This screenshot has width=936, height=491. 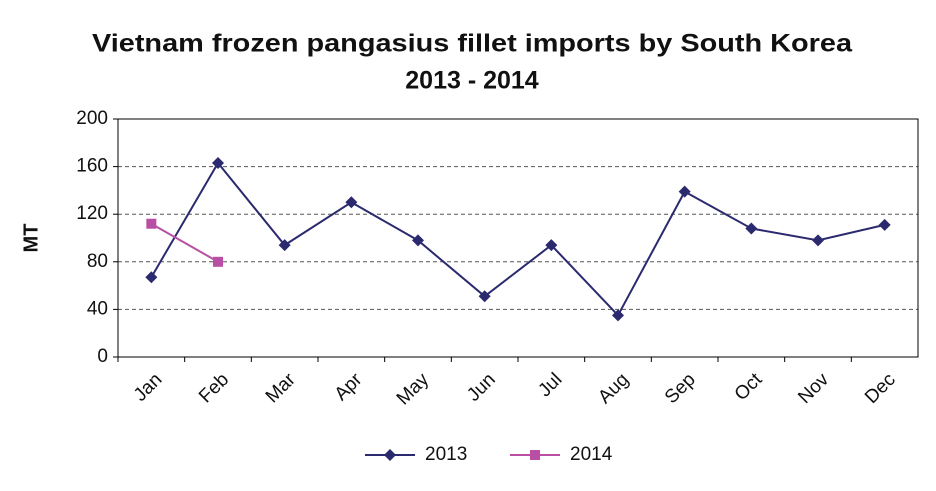 What do you see at coordinates (184, 242) in the screenshot?
I see `series-line` at bounding box center [184, 242].